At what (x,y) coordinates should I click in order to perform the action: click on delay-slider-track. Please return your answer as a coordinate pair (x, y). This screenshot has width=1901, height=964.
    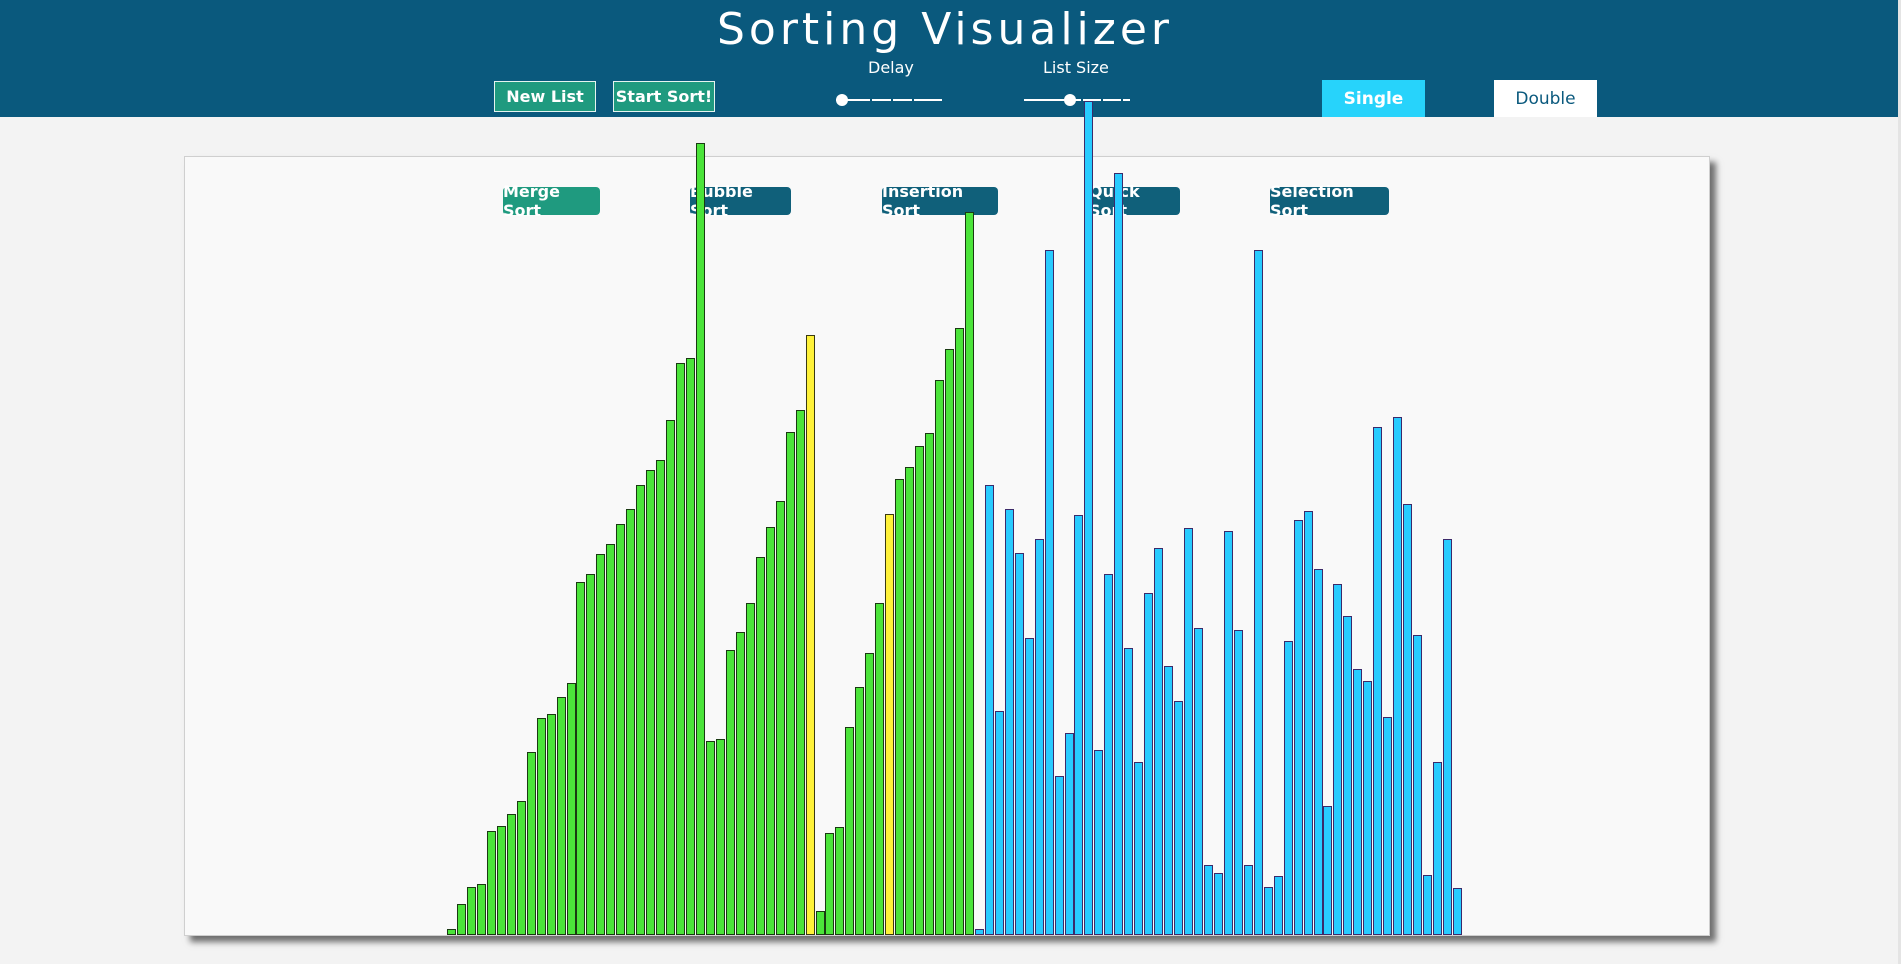
    Looking at the image, I should click on (889, 100).